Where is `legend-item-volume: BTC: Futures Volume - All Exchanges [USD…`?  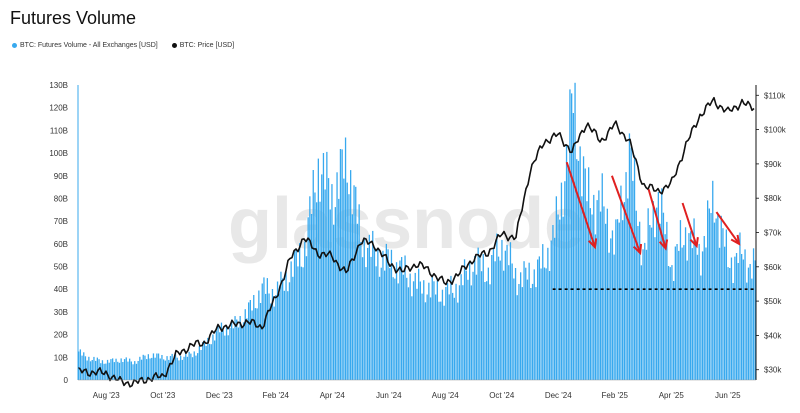
legend-item-volume: BTC: Futures Volume - All Exchanges [USD… is located at coordinates (85, 45).